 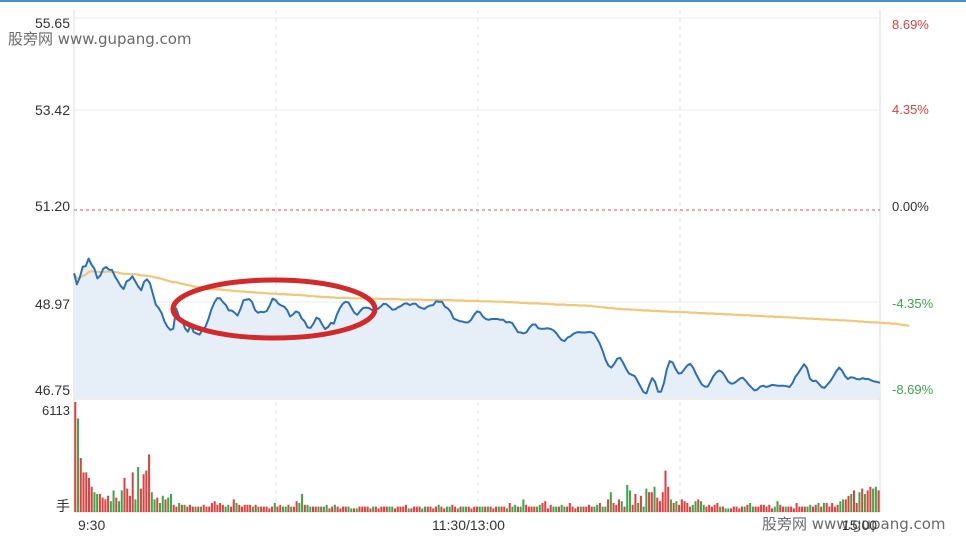 What do you see at coordinates (860, 525) in the screenshot?
I see `x-tick-close: 15:00` at bounding box center [860, 525].